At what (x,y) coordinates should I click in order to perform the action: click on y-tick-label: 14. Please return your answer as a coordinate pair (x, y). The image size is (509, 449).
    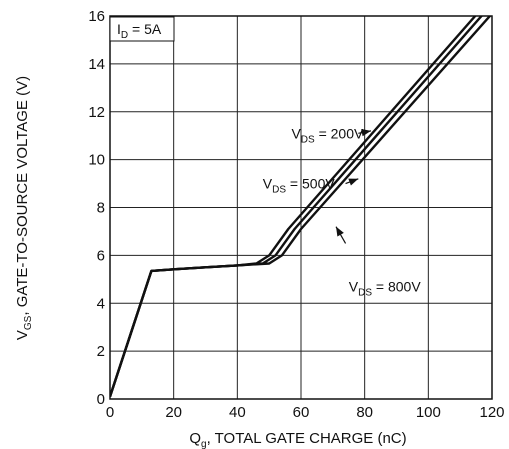
    Looking at the image, I should click on (96, 64).